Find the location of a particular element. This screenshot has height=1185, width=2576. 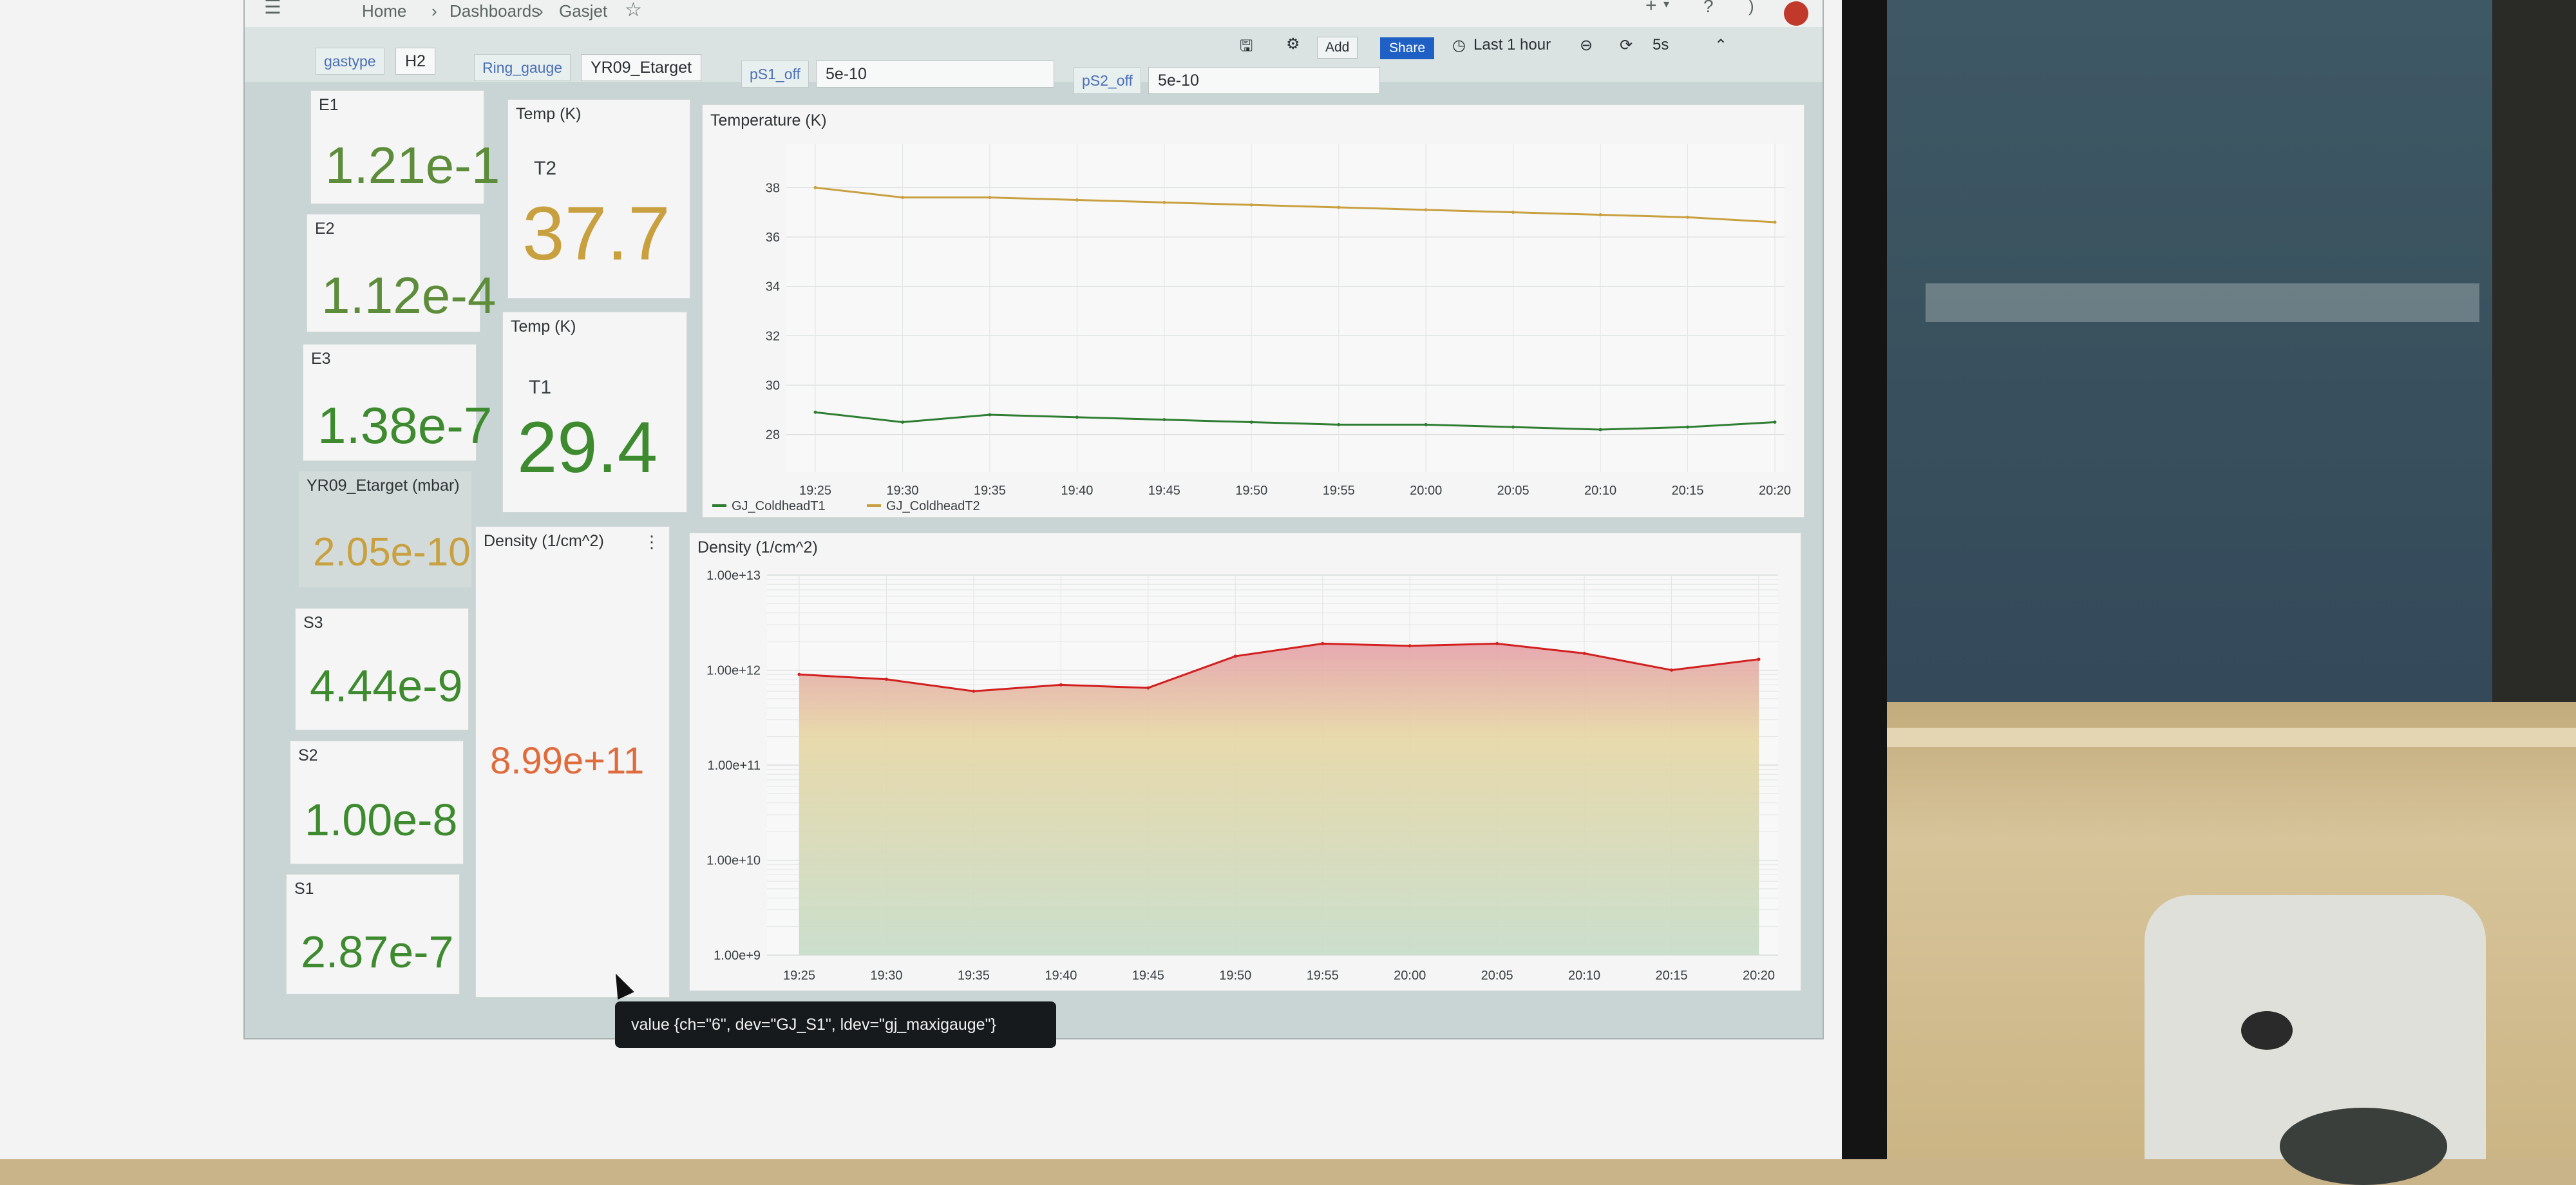

menu-icon: ☰ is located at coordinates (272, 9).